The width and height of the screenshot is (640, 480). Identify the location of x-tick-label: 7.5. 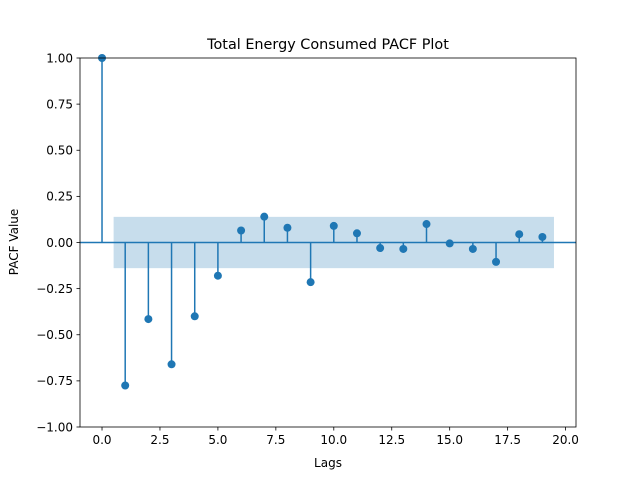
(275, 440).